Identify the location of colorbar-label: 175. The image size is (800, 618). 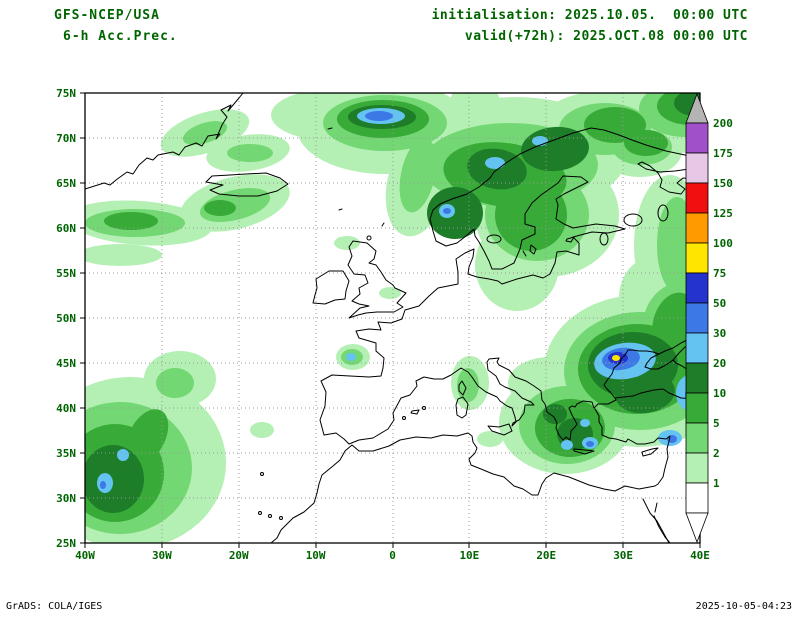
(723, 153).